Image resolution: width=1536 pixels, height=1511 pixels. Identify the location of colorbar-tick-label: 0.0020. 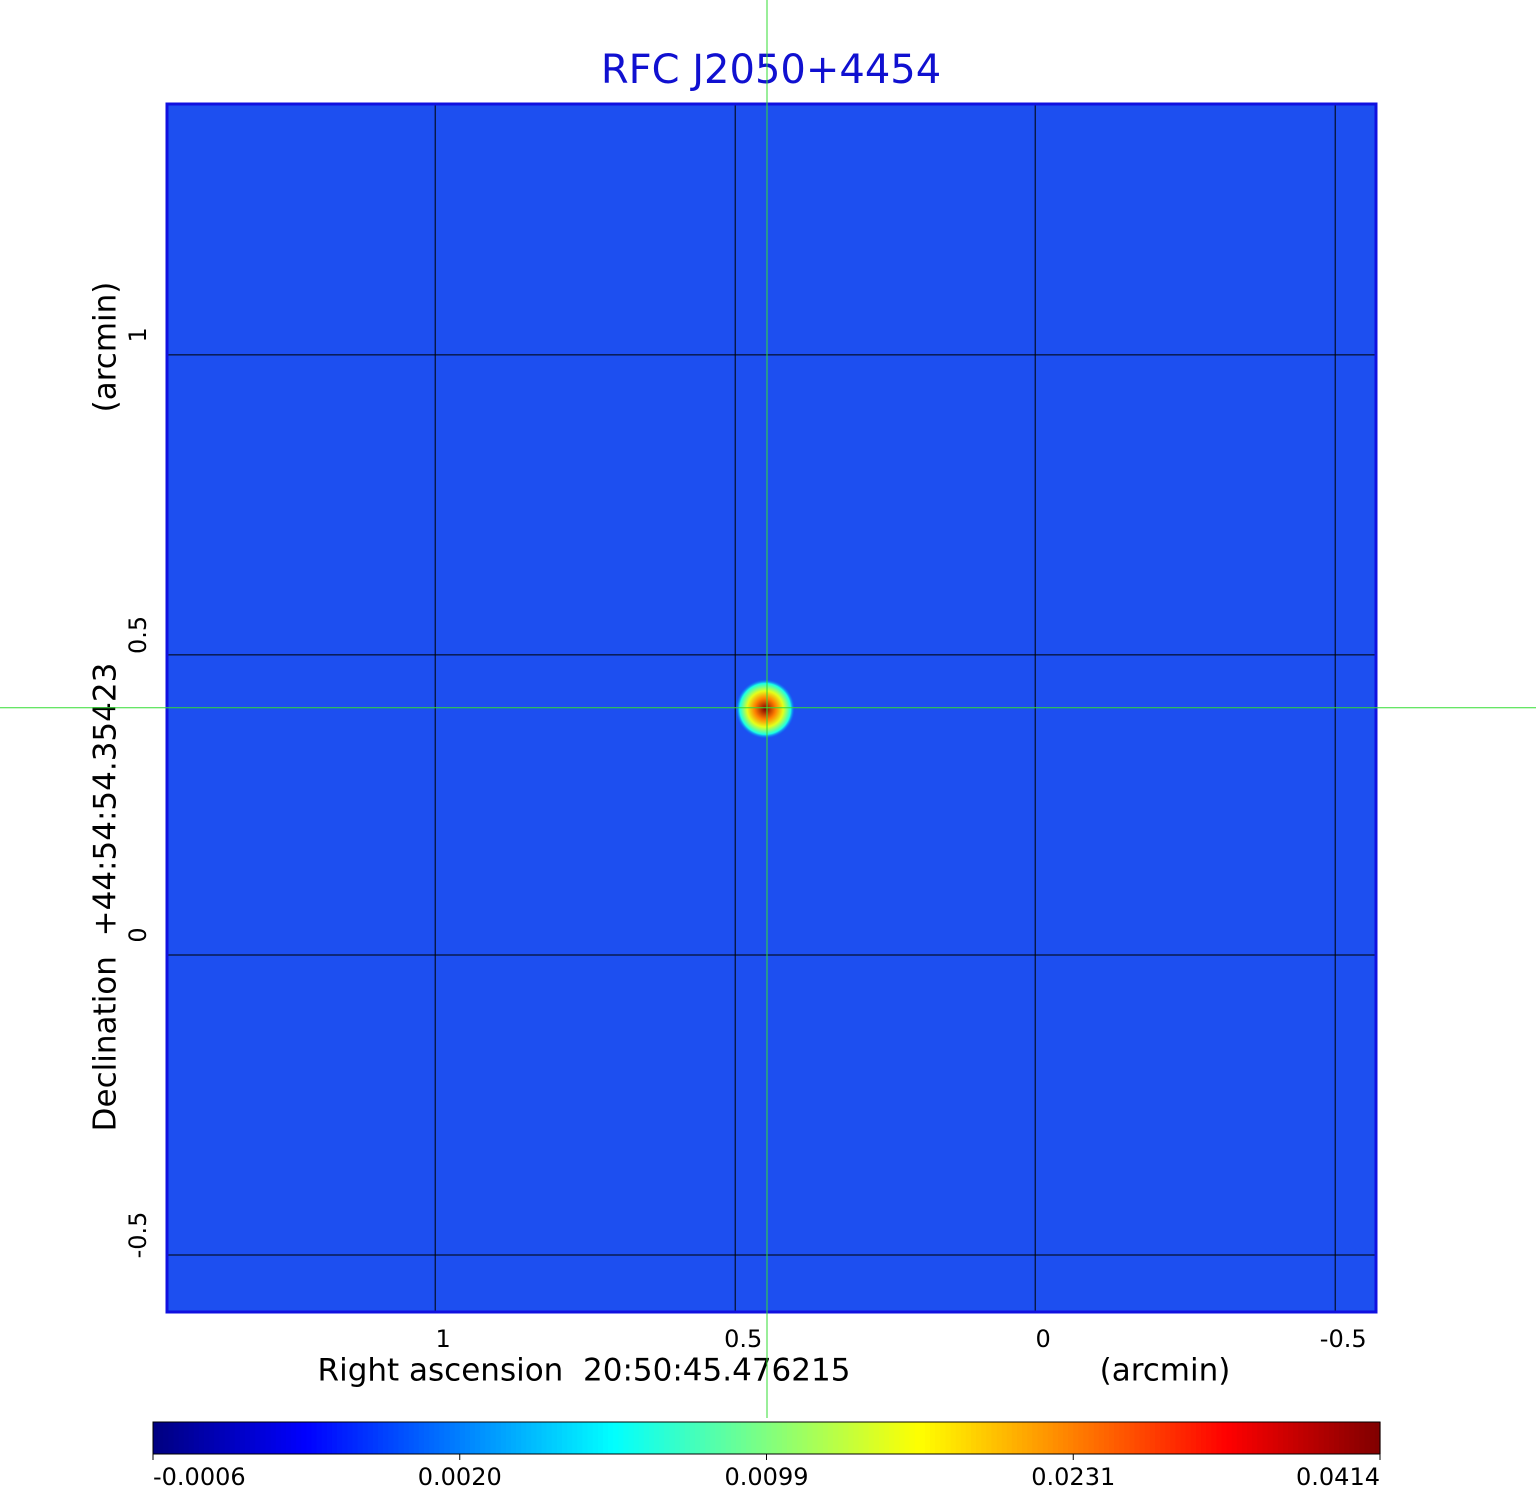
(460, 1477).